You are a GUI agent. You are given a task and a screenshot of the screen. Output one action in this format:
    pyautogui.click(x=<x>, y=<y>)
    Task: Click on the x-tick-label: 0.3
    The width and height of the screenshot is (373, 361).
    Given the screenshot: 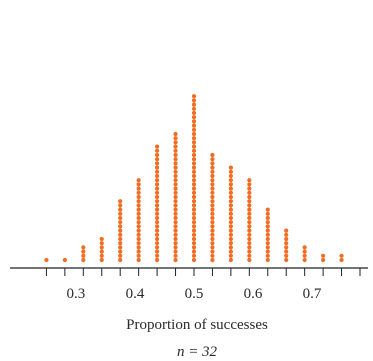 What is the action you would take?
    pyautogui.click(x=76, y=294)
    